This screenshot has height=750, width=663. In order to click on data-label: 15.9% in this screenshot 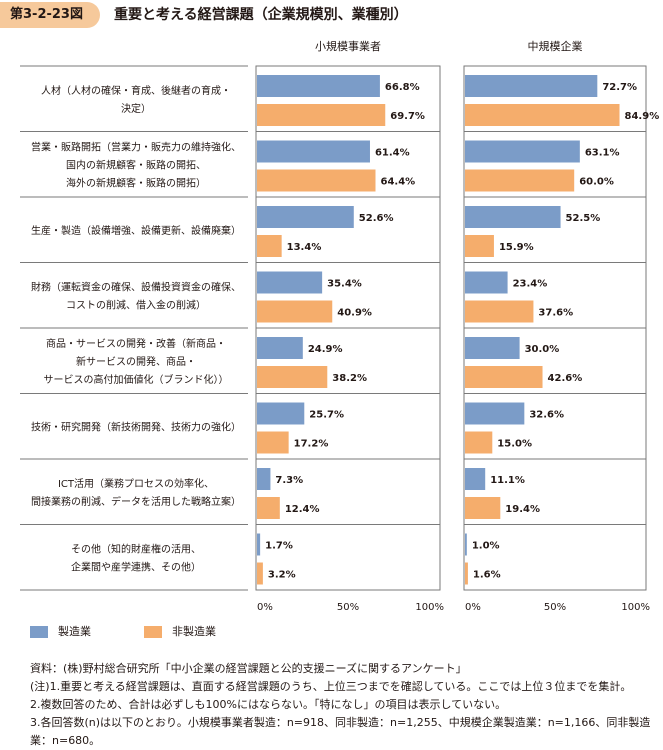, I will do `click(516, 247)`.